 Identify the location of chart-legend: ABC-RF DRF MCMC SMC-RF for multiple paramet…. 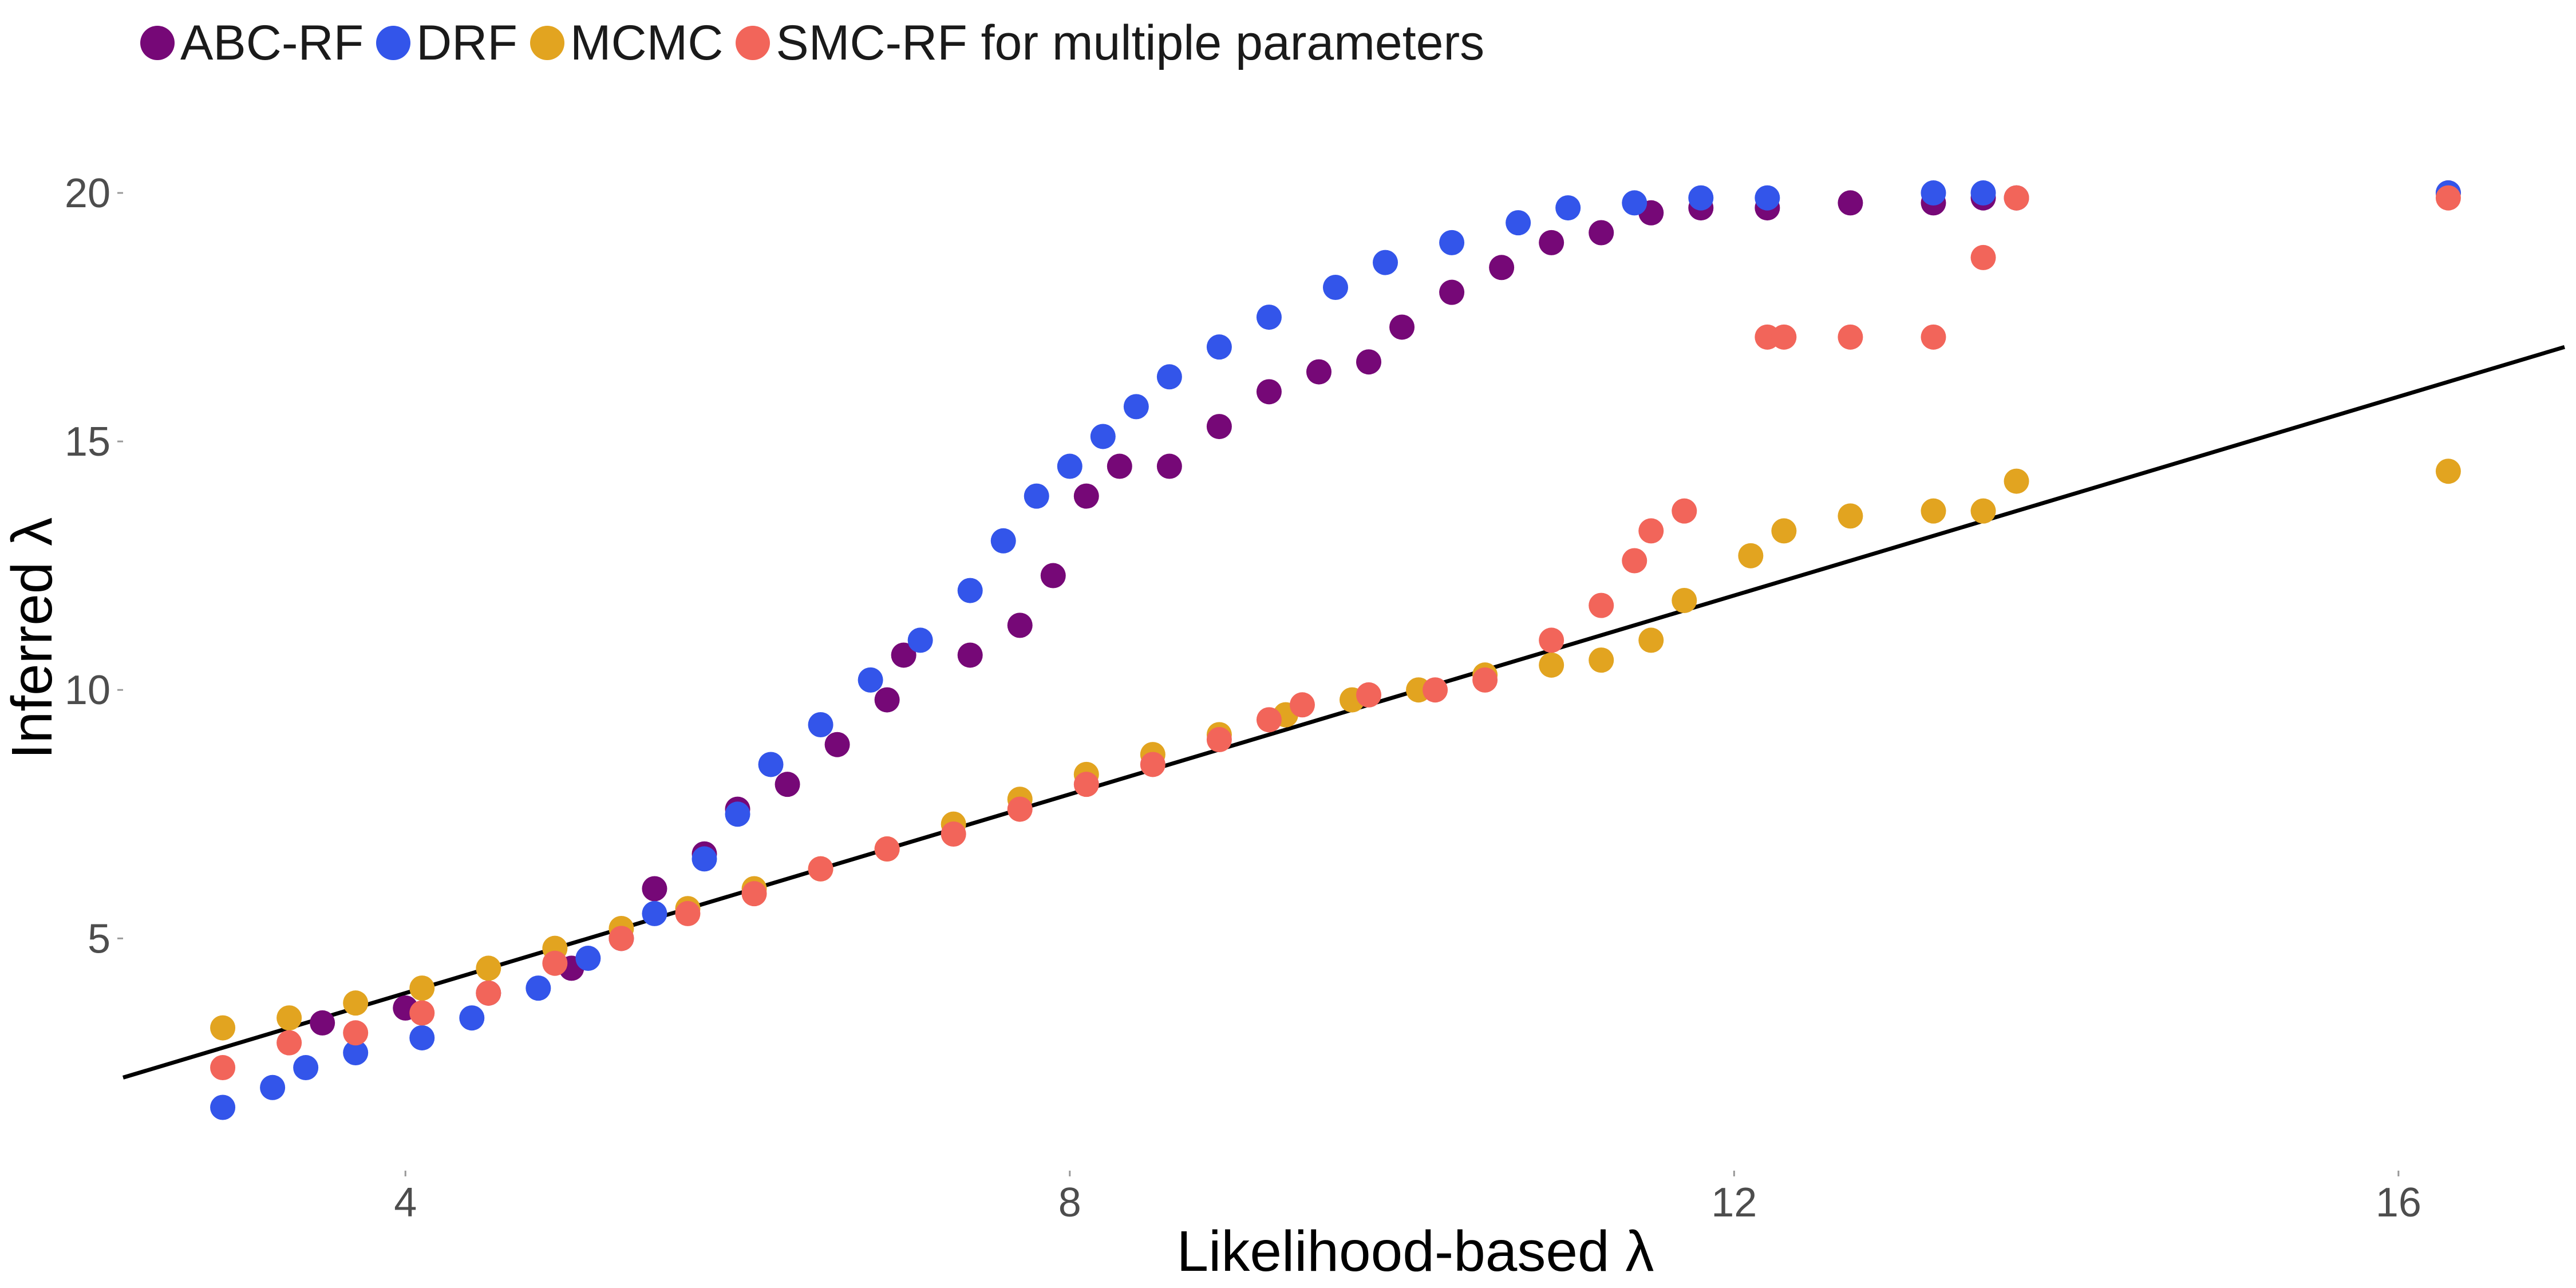
(812, 42).